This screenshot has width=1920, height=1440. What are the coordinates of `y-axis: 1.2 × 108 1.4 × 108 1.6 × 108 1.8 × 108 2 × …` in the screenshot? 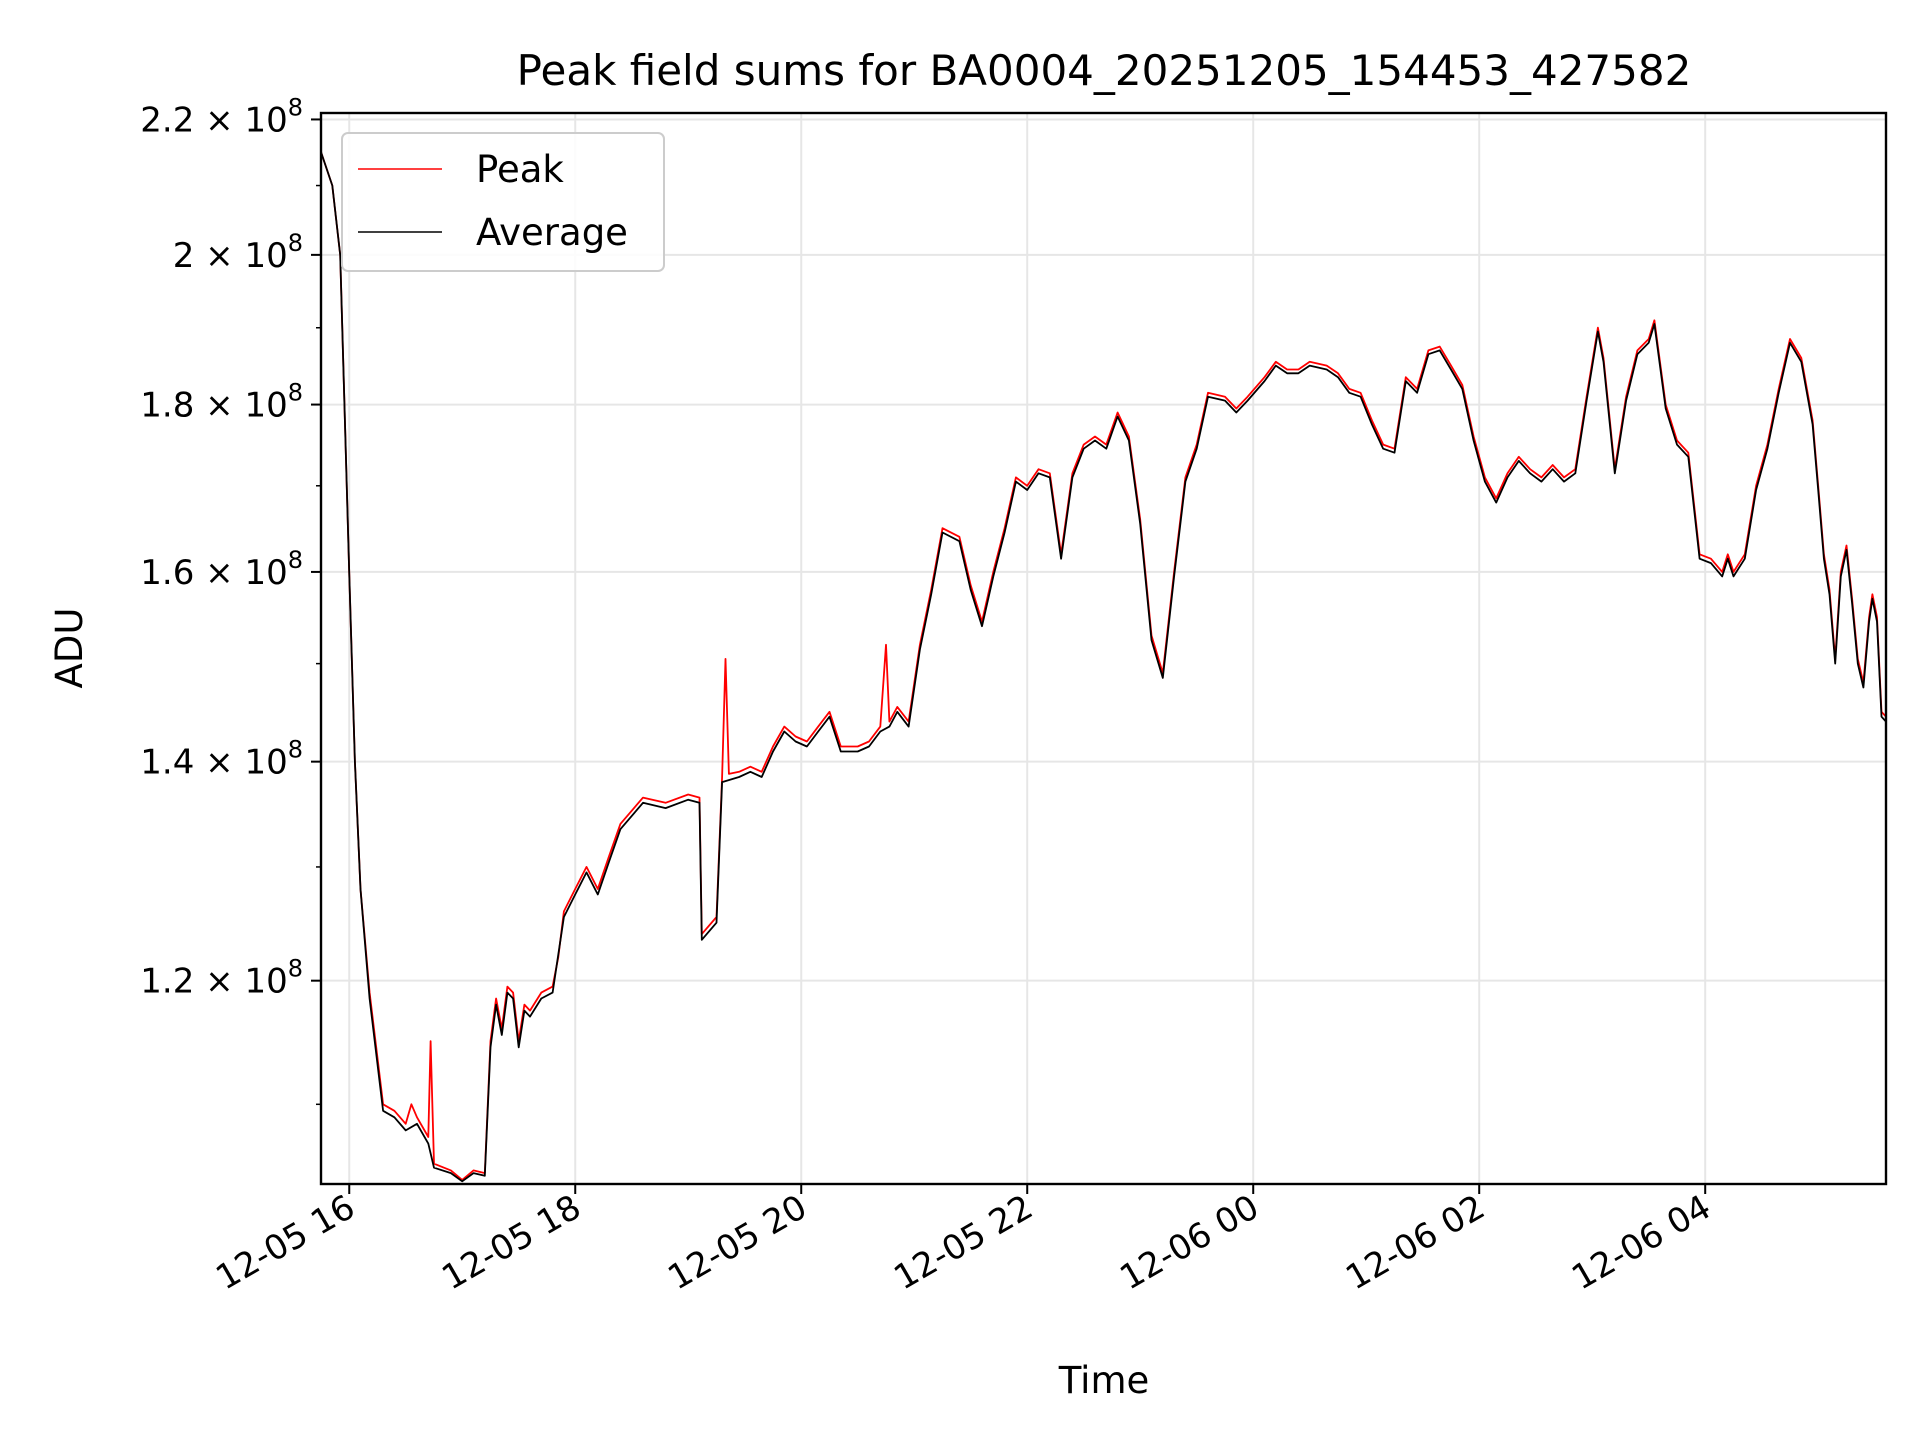 It's located at (230, 599).